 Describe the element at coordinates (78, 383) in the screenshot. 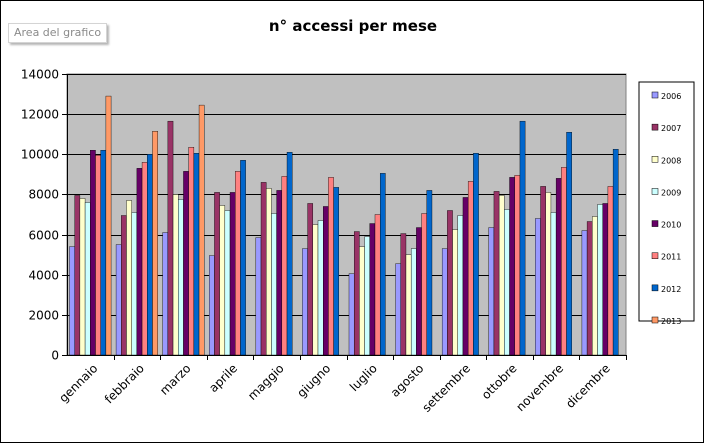

I see `x-tick-label-gennaio: gennaio` at that location.